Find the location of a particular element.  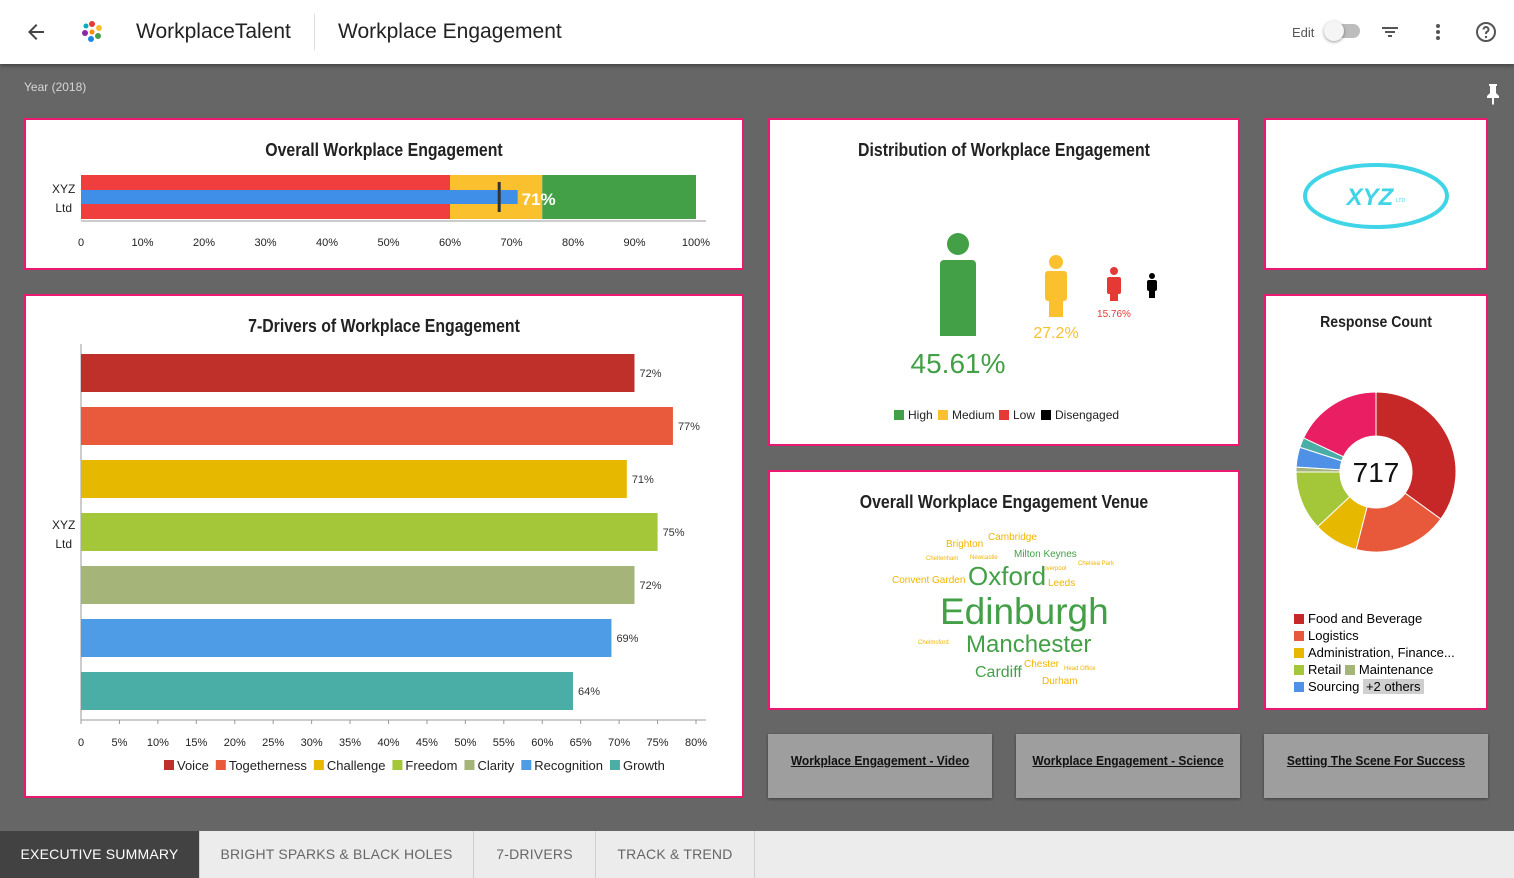

donut-total: 717 is located at coordinates (1376, 472).